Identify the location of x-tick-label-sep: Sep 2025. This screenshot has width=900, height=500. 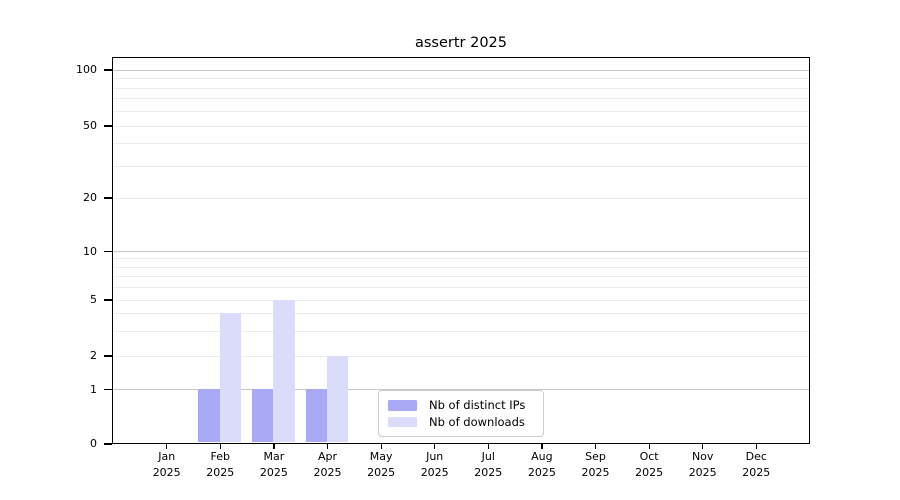
(595, 464).